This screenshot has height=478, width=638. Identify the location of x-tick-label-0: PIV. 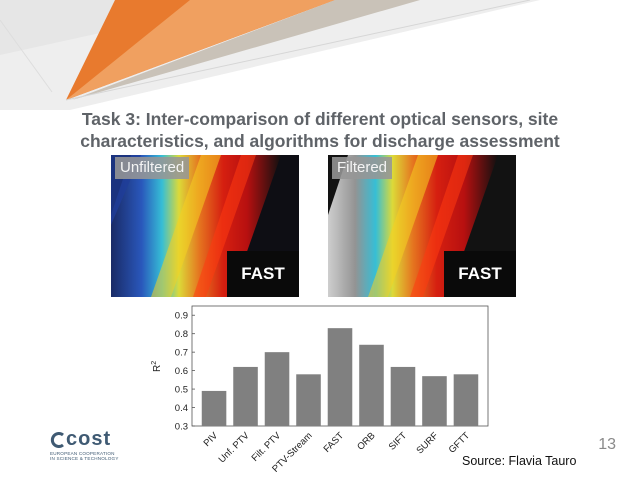
(211, 439).